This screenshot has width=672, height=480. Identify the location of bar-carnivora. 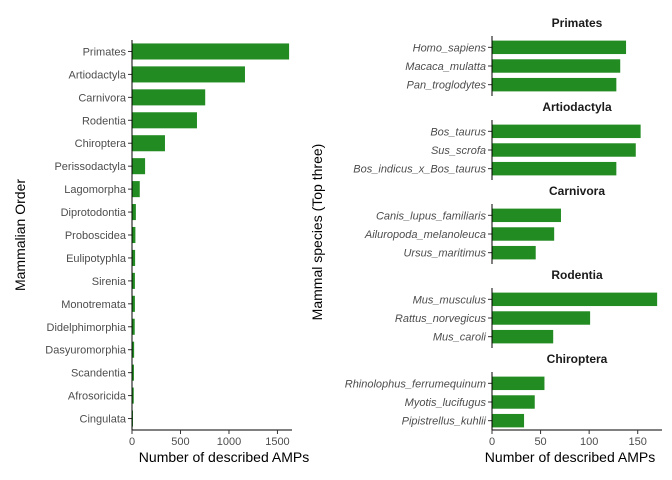
(169, 97).